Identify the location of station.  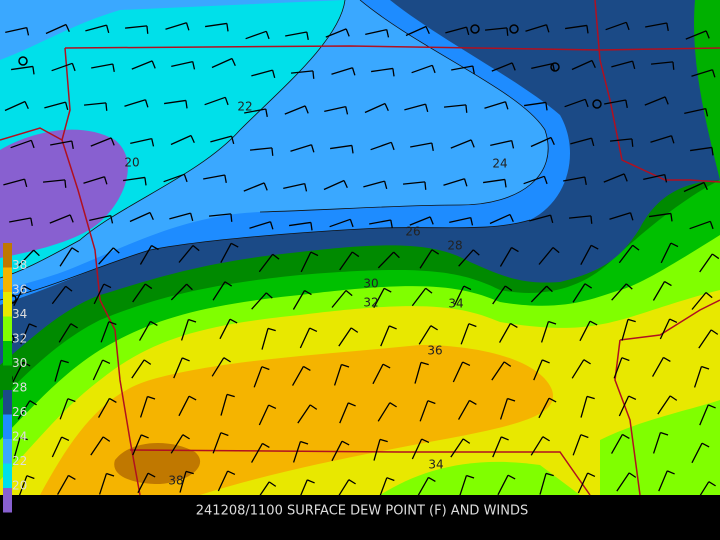
(23, 61).